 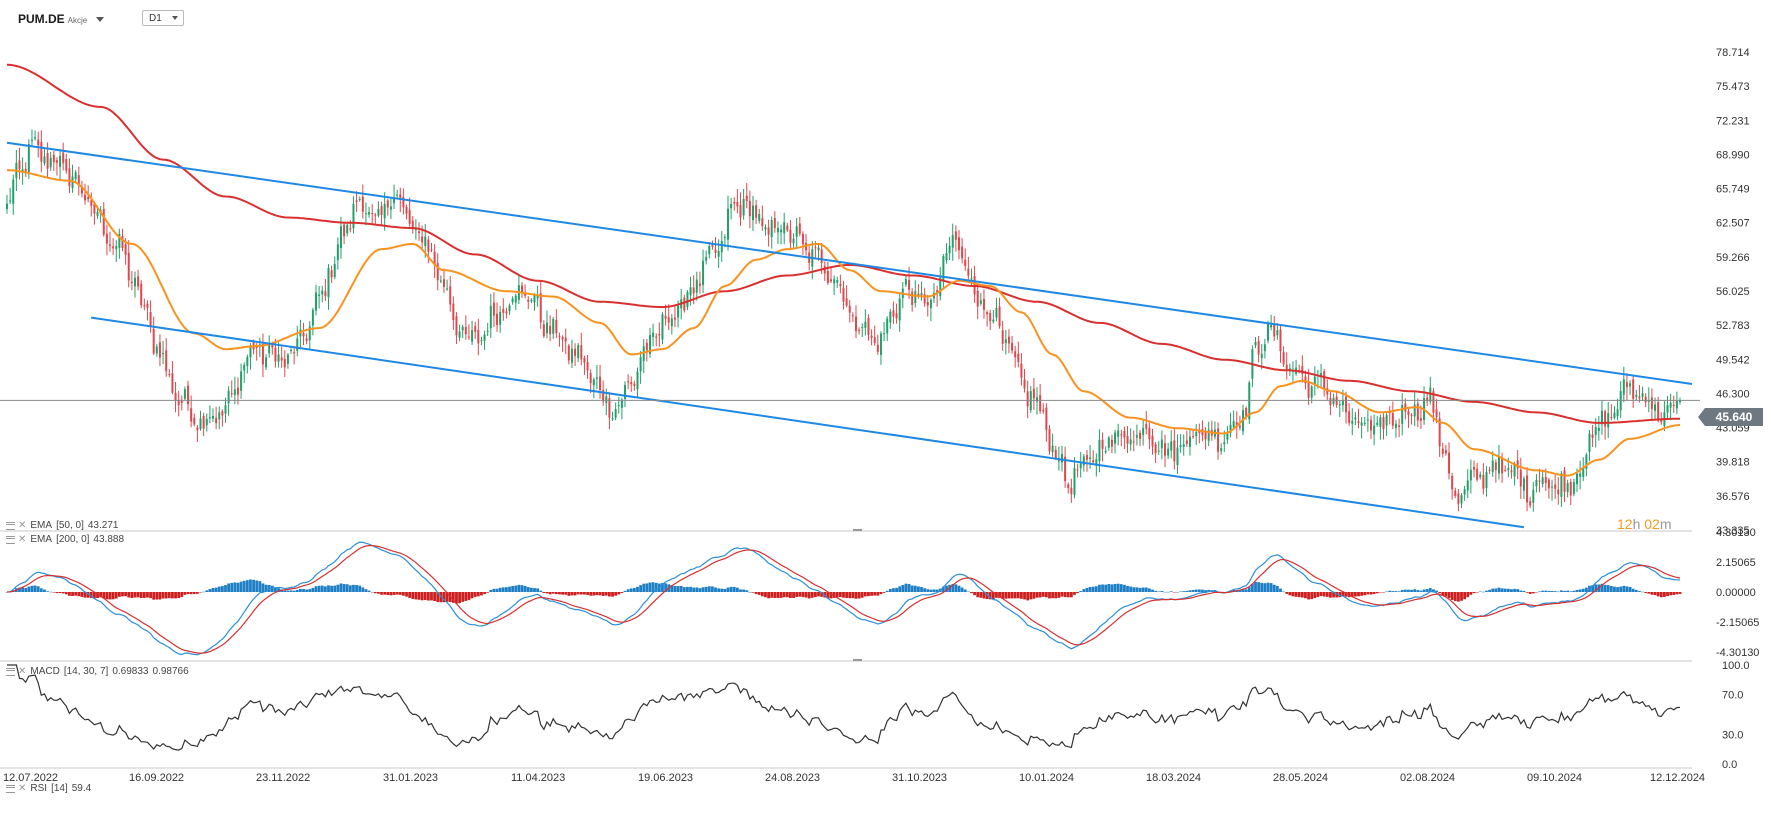 I want to click on macd-axis-label: 4.30130, so click(x=1736, y=533).